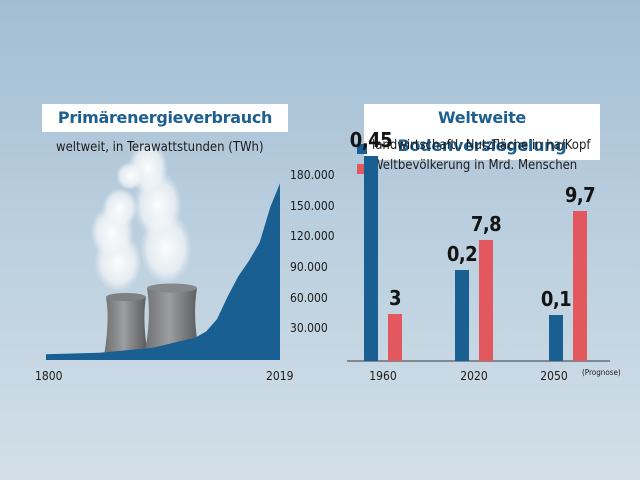 The height and width of the screenshot is (480, 640). What do you see at coordinates (371, 258) in the screenshot?
I see `bar-blue-1960` at bounding box center [371, 258].